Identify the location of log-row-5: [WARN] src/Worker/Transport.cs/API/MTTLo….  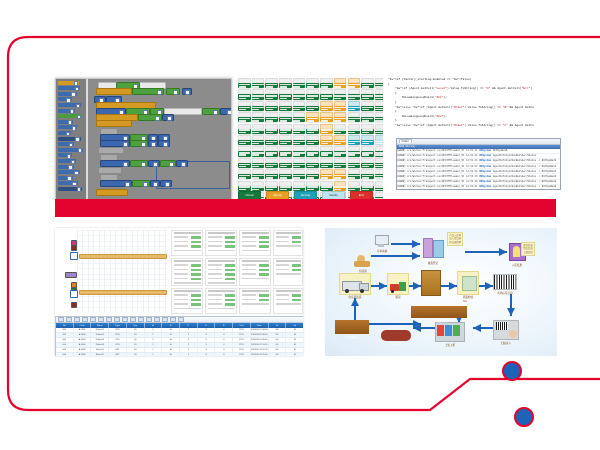
(478, 177).